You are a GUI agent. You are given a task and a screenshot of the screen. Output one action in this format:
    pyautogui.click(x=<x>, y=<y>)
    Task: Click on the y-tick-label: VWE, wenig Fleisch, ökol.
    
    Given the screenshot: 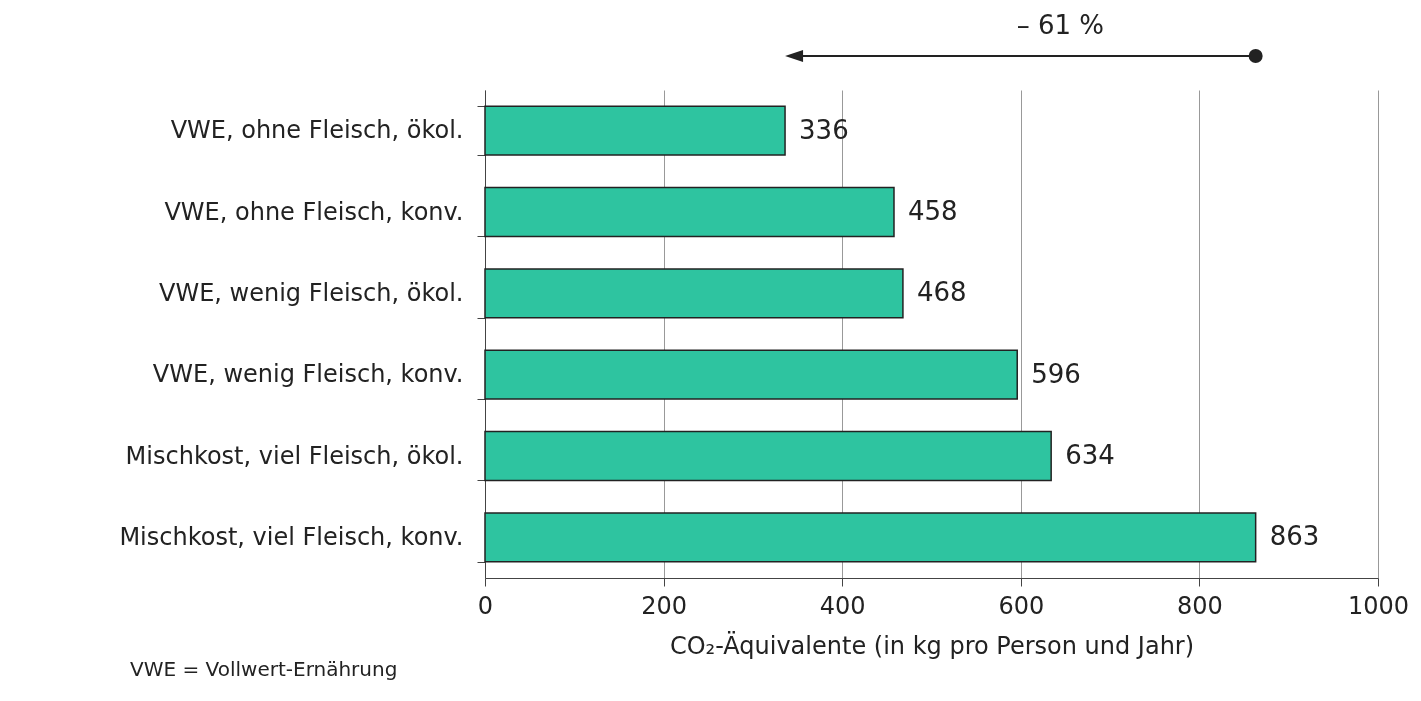 What is the action you would take?
    pyautogui.click(x=311, y=292)
    